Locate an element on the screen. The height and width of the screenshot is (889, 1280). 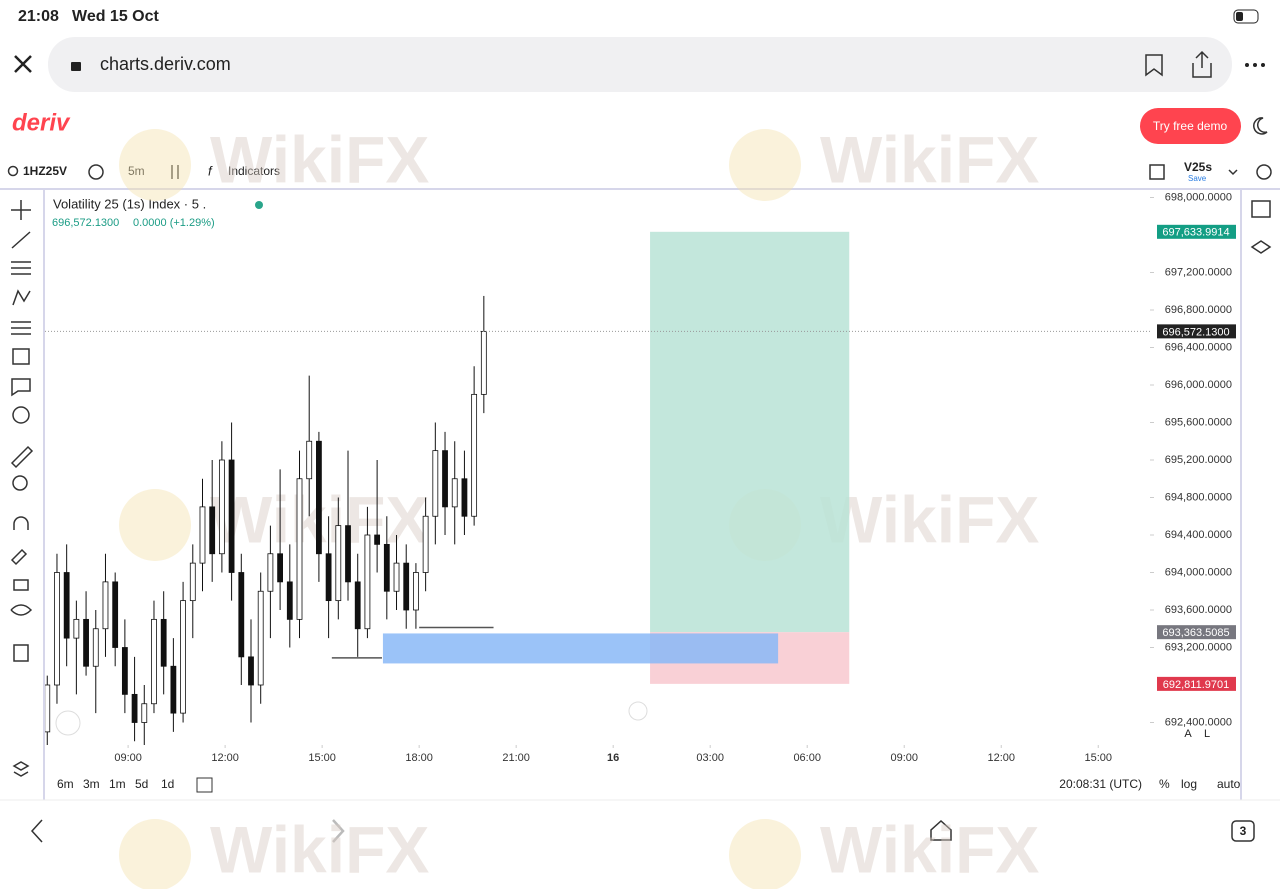
forward is located at coordinates (338, 831).